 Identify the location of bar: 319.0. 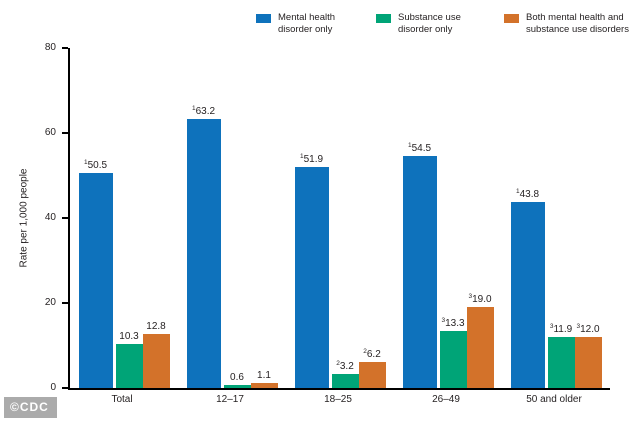
(480, 341).